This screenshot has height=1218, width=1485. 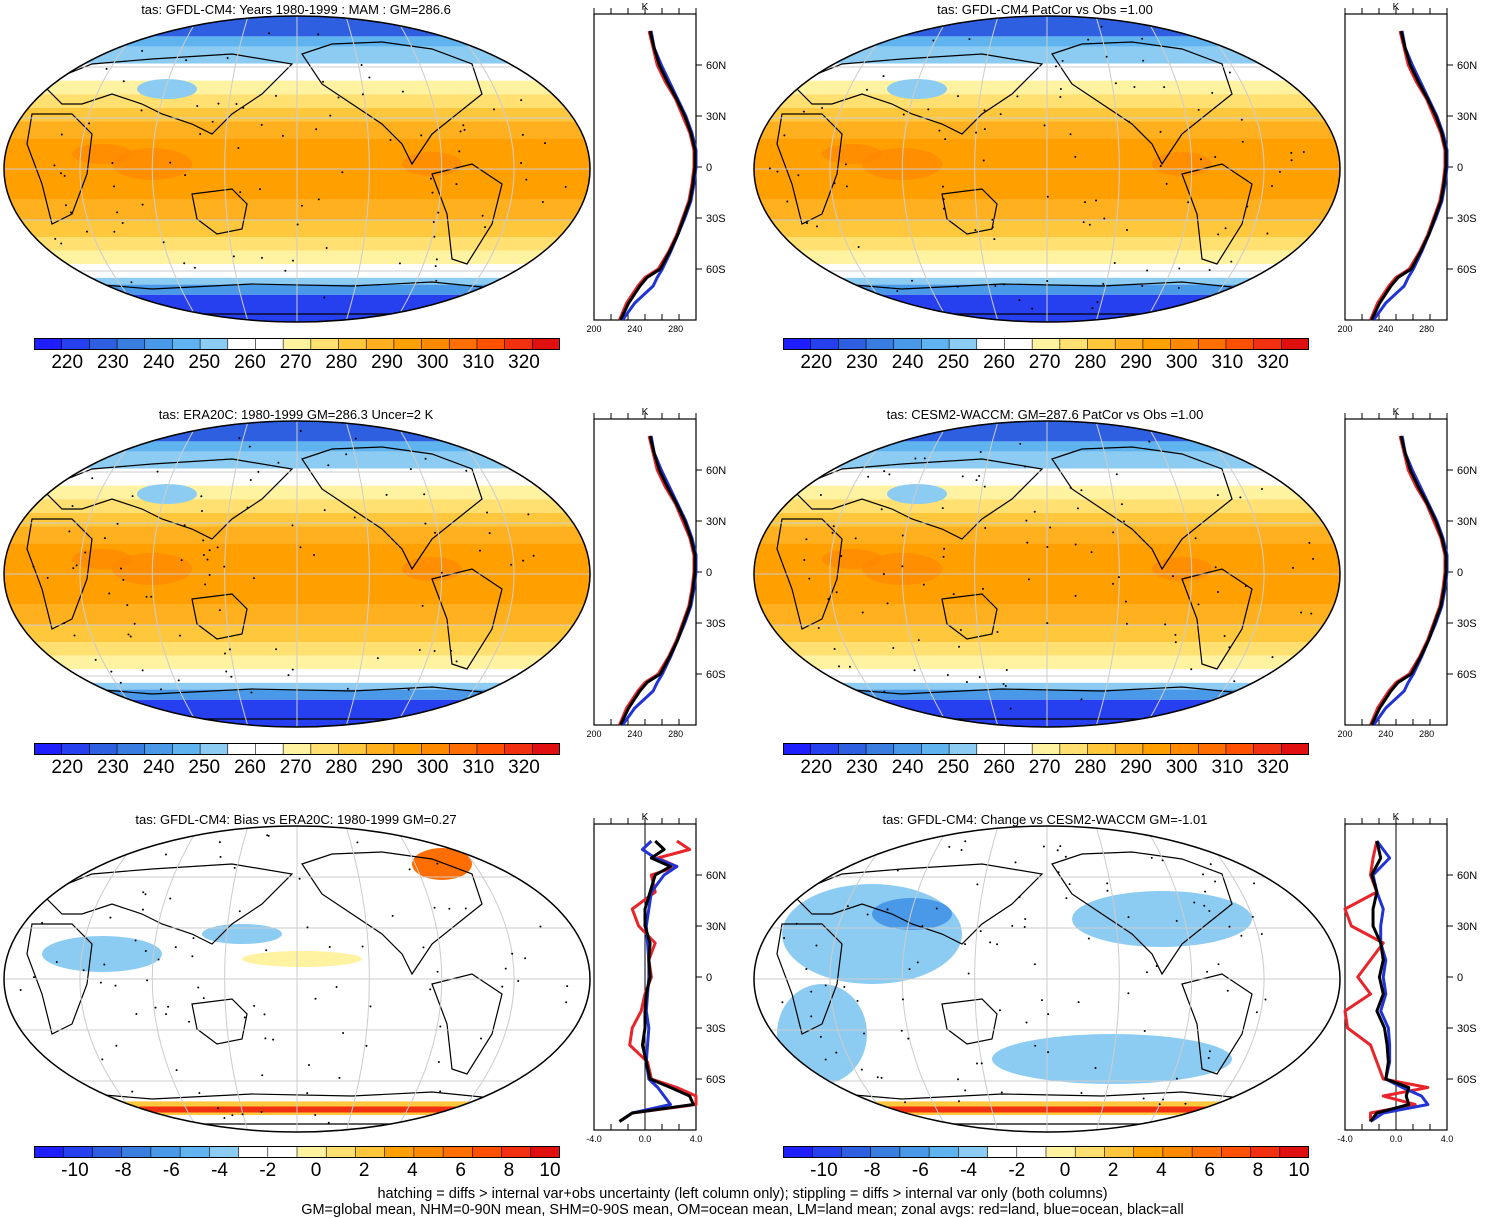 What do you see at coordinates (716, 1080) in the screenshot?
I see `lat-tick-label: 60S` at bounding box center [716, 1080].